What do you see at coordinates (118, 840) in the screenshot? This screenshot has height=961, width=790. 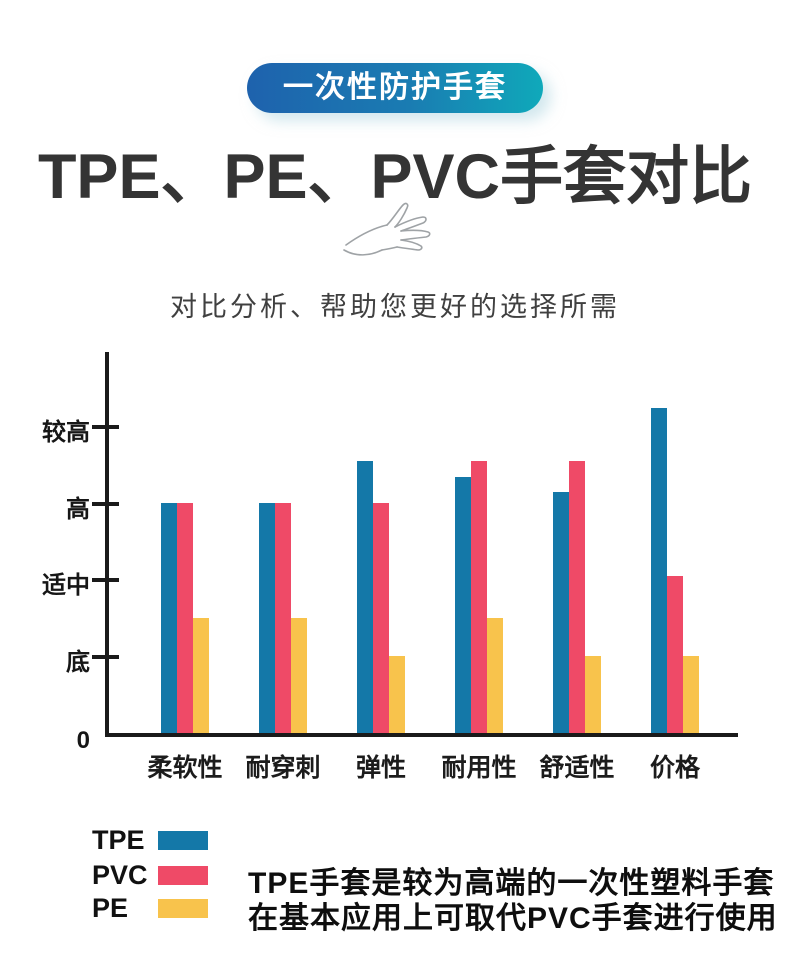 I see `legend-label-TPE: TPE` at bounding box center [118, 840].